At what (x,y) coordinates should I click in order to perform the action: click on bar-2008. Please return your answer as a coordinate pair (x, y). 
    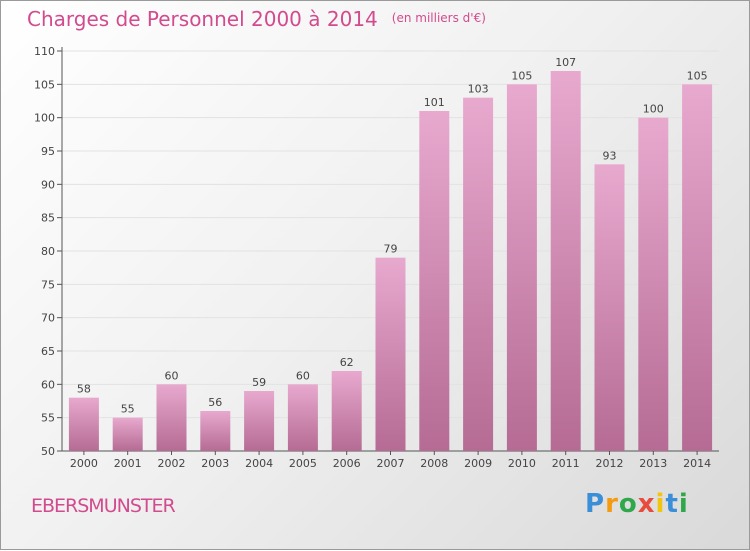
    Looking at the image, I should click on (434, 281).